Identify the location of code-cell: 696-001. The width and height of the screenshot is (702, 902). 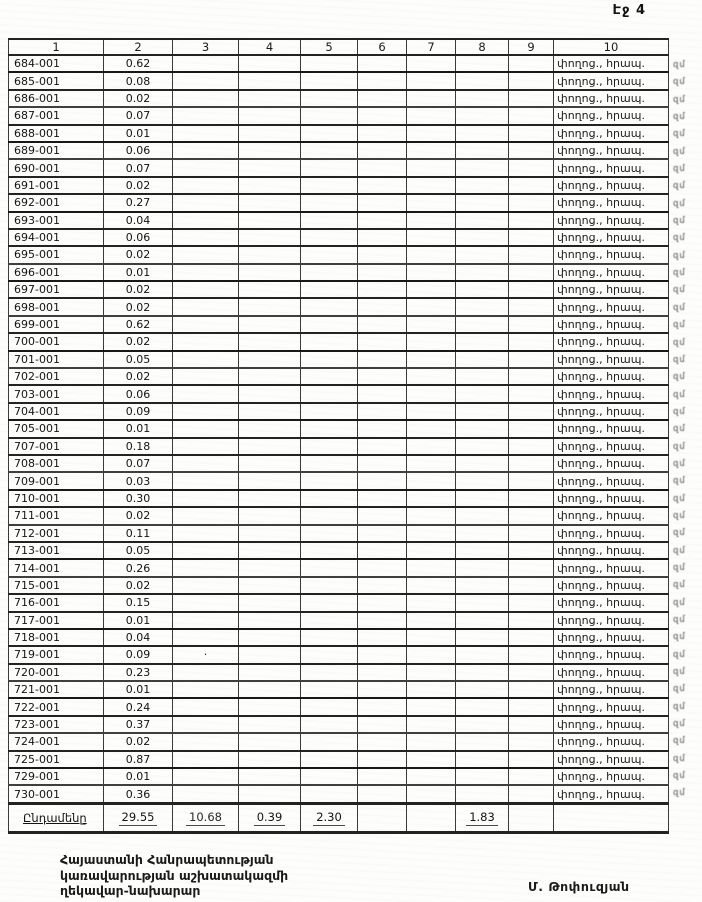
(56, 272).